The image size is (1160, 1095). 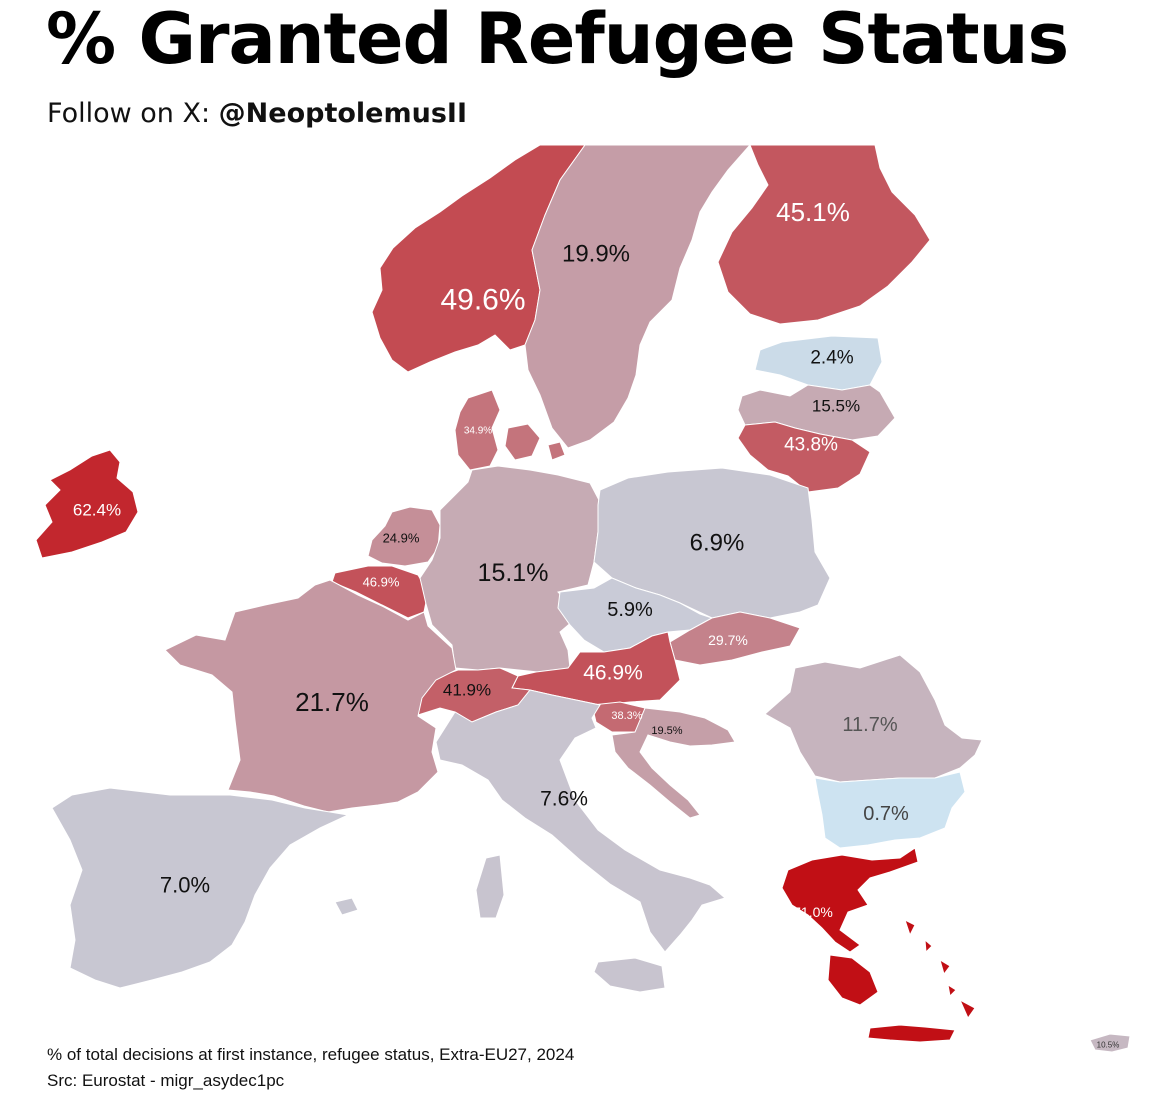 I want to click on region-bulgaria, so click(x=890, y=810).